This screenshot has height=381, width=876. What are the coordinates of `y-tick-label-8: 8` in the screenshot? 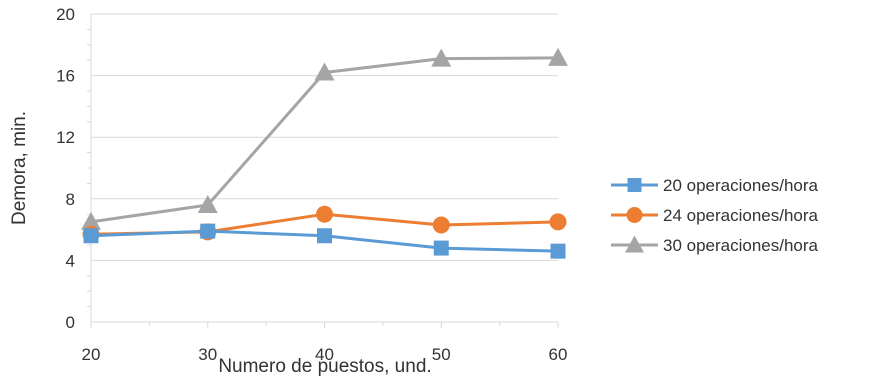 It's located at (70, 199).